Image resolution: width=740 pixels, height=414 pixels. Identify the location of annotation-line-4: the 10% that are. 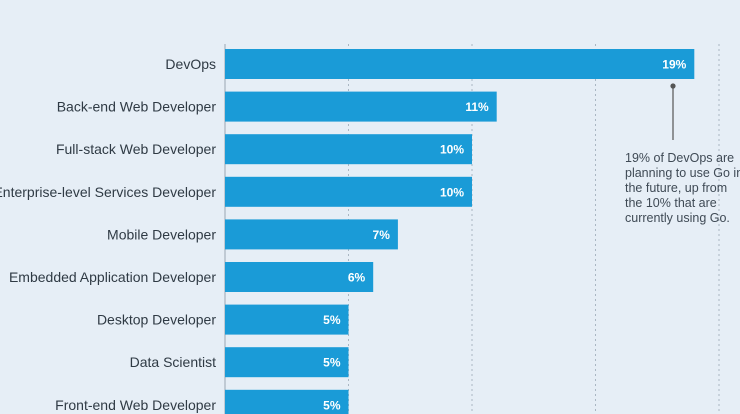
(671, 203).